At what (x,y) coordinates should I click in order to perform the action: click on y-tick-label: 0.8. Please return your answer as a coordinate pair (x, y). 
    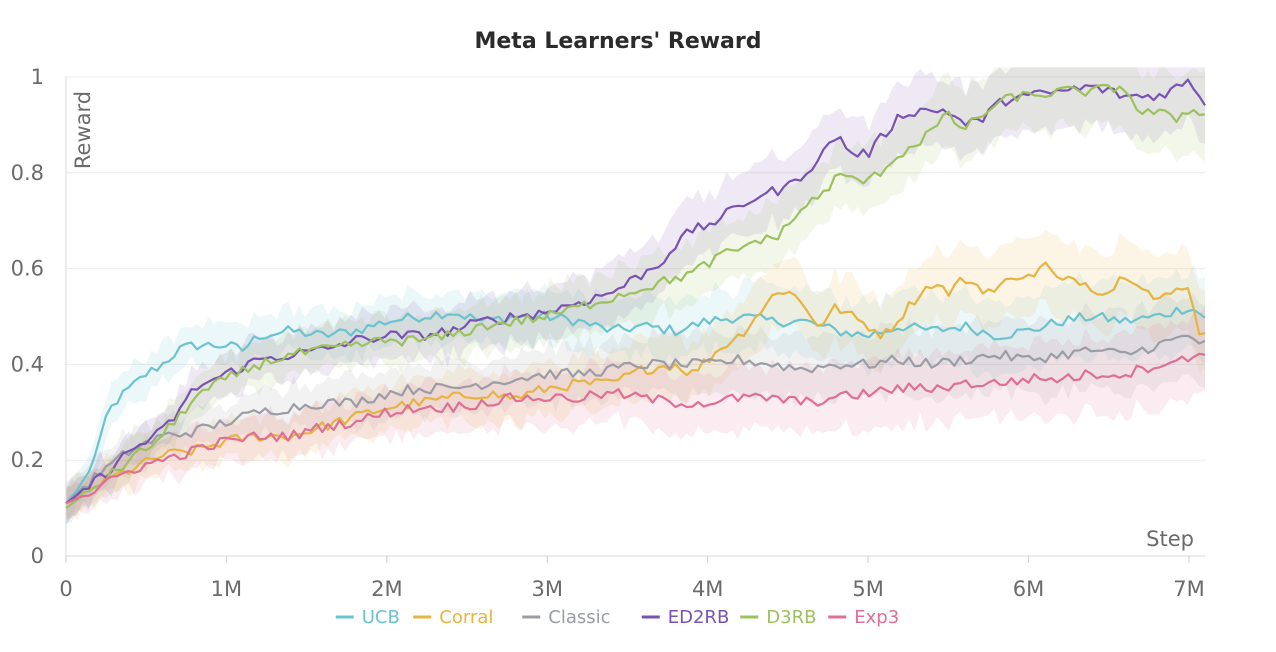
    Looking at the image, I should click on (27, 173).